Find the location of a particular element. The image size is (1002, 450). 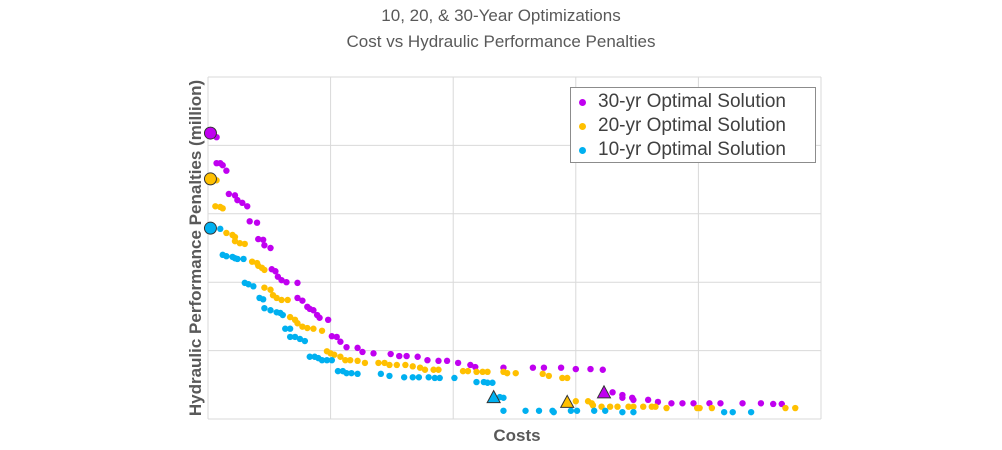

triangle-marker-20yr is located at coordinates (567, 401).